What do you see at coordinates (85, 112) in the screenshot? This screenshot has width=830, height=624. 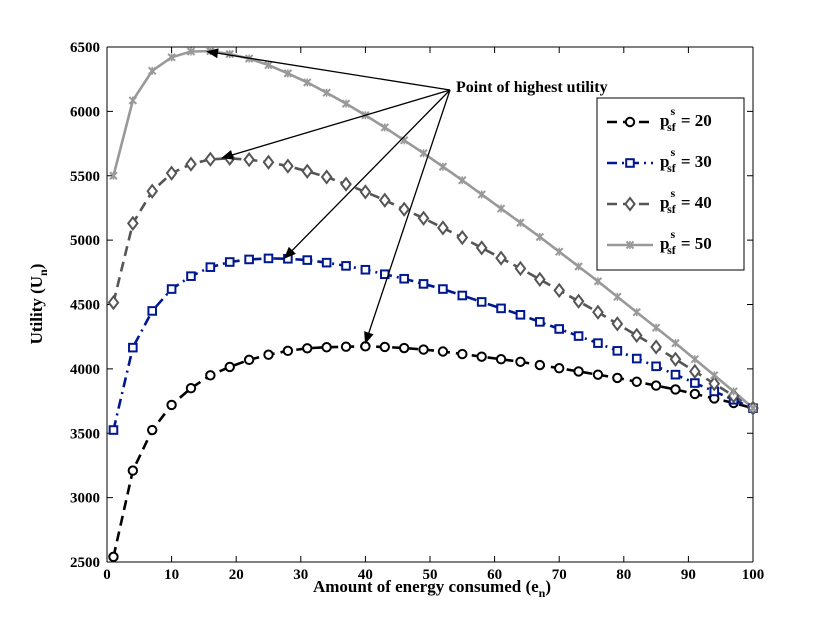 I see `y-tick-label: 6000` at bounding box center [85, 112].